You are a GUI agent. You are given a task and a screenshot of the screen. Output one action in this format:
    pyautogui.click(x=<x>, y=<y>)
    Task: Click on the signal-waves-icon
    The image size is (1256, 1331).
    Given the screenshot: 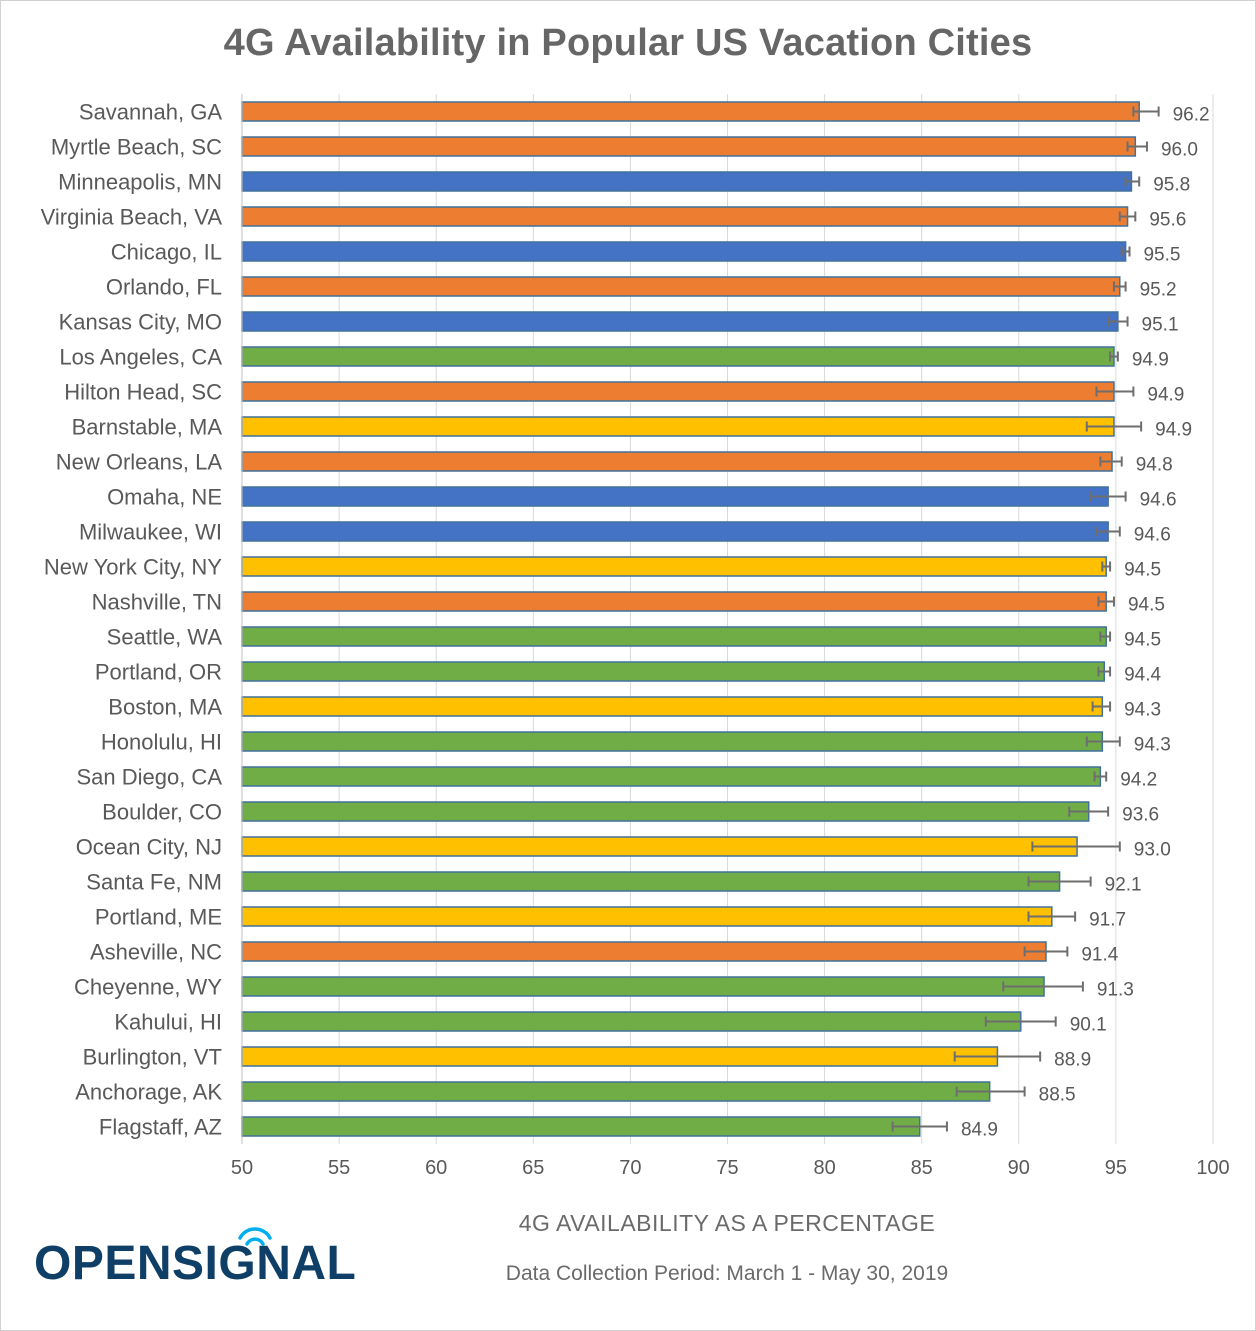 What is the action you would take?
    pyautogui.click(x=255, y=1236)
    